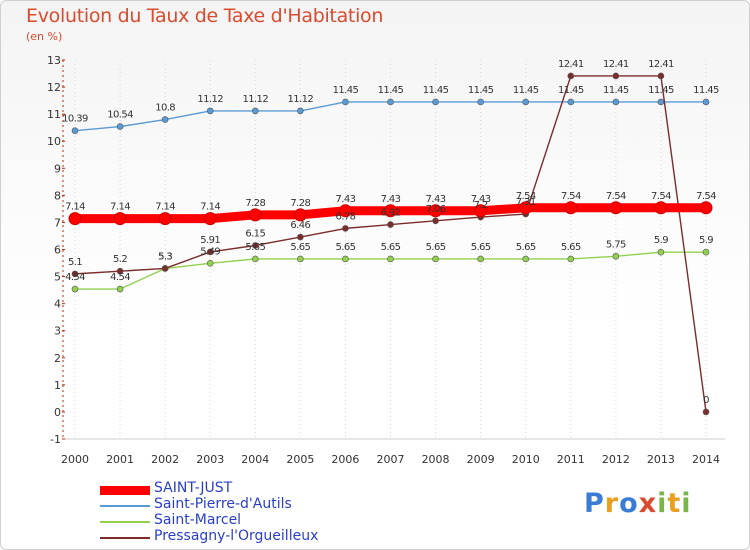  I want to click on data-label: 6.92, so click(391, 213).